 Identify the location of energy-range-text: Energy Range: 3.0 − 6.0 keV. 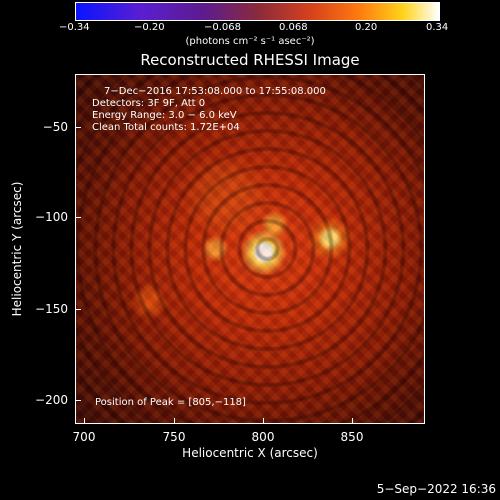
(164, 115).